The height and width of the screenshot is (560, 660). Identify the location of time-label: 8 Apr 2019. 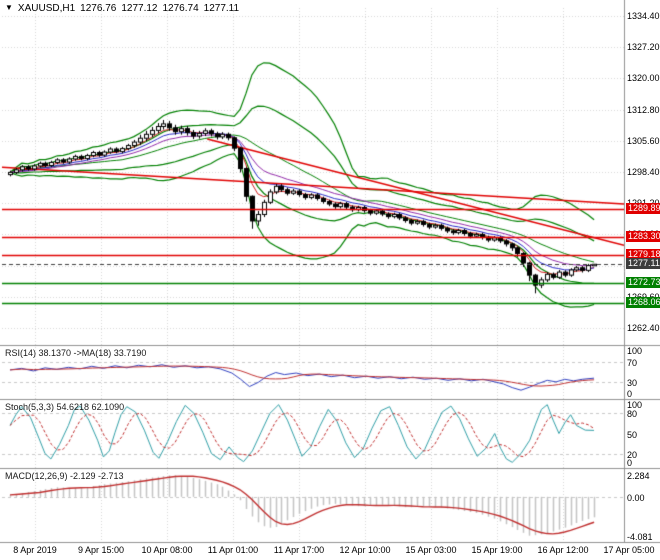
(35, 550).